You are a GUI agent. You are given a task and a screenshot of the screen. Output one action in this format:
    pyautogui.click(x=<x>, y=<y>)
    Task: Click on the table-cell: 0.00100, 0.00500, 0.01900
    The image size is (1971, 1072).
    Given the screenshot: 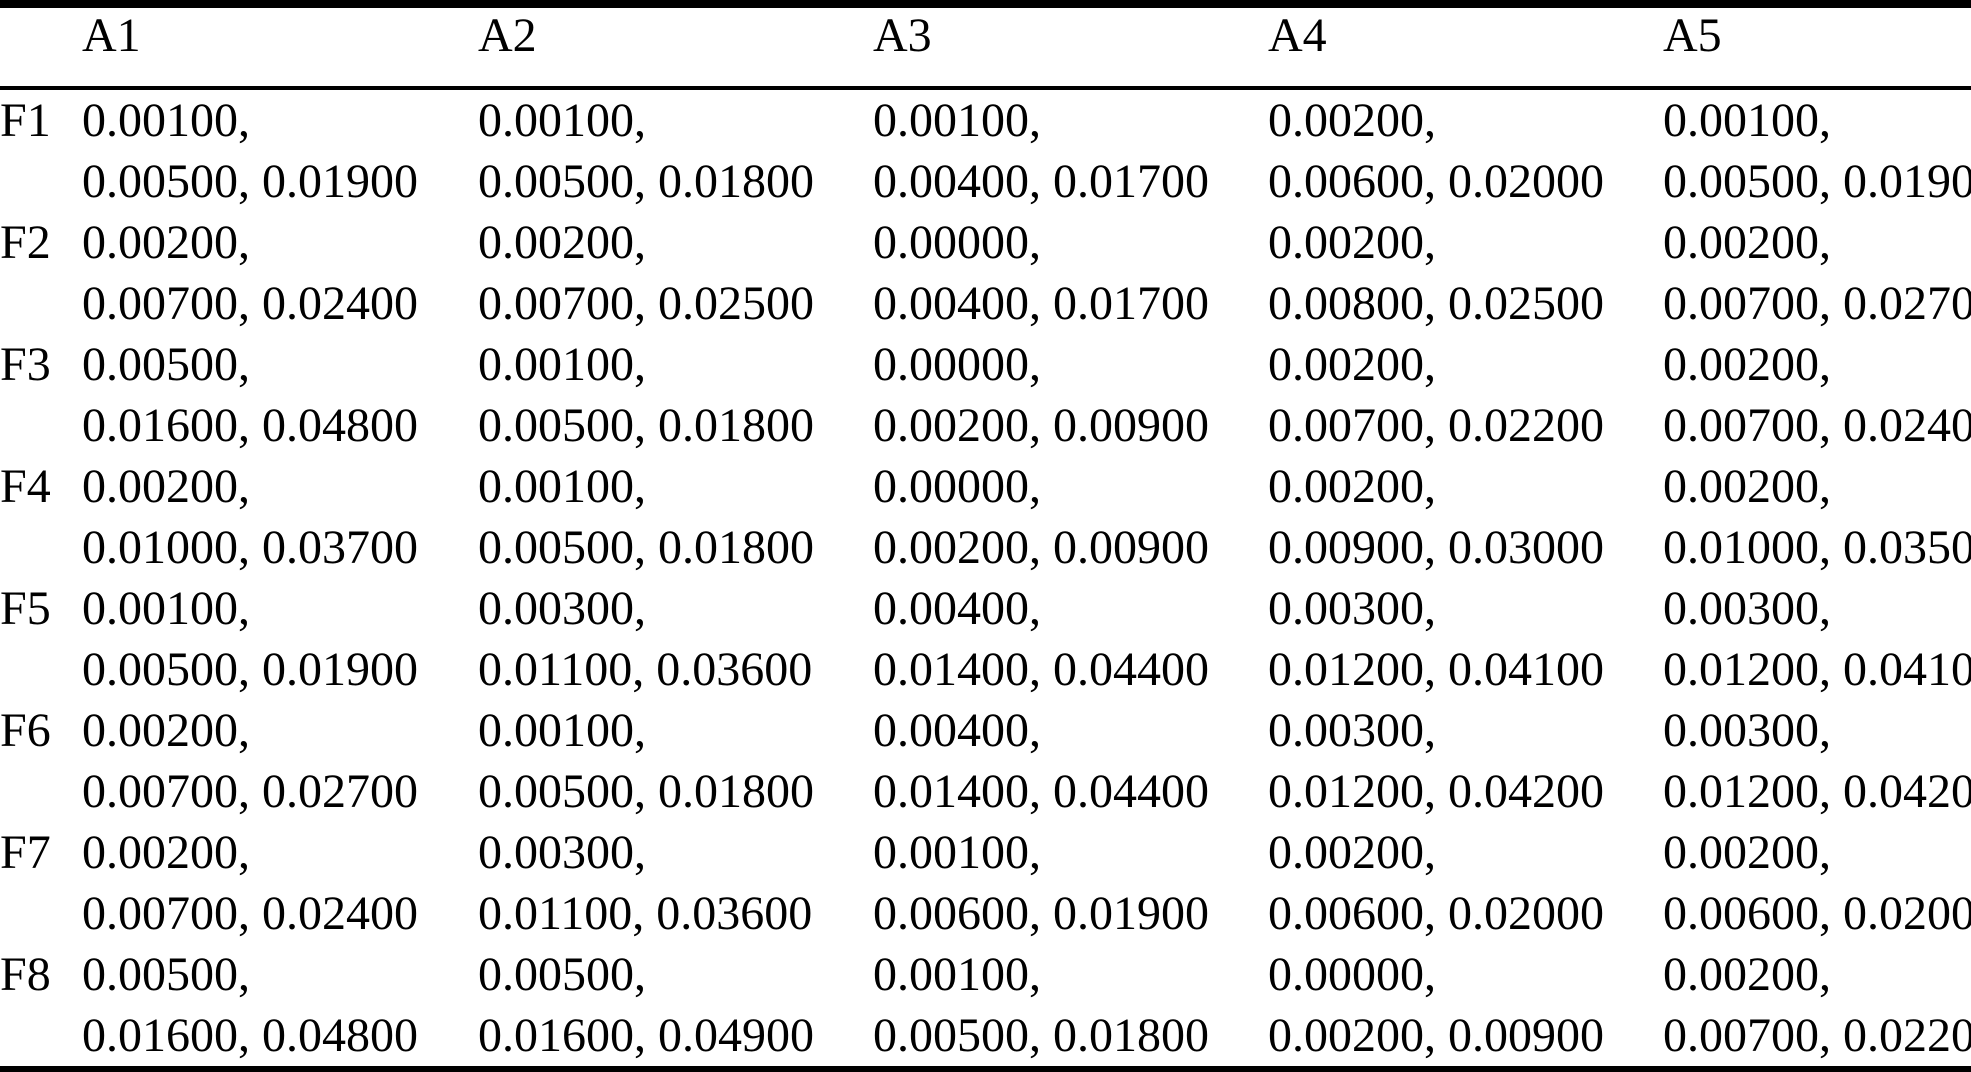 What is the action you would take?
    pyautogui.click(x=280, y=150)
    